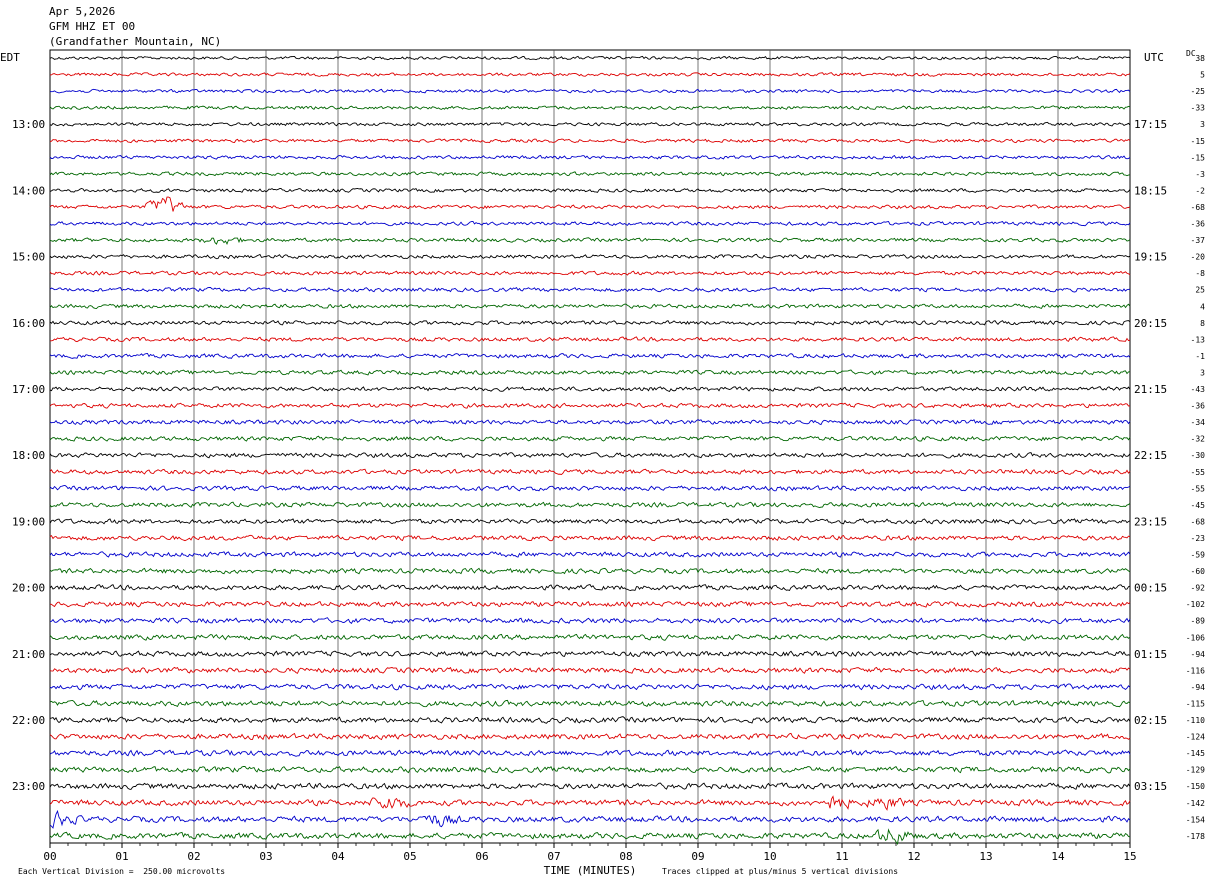  What do you see at coordinates (121, 856) in the screenshot?
I see `x-tick-label: 01` at bounding box center [121, 856].